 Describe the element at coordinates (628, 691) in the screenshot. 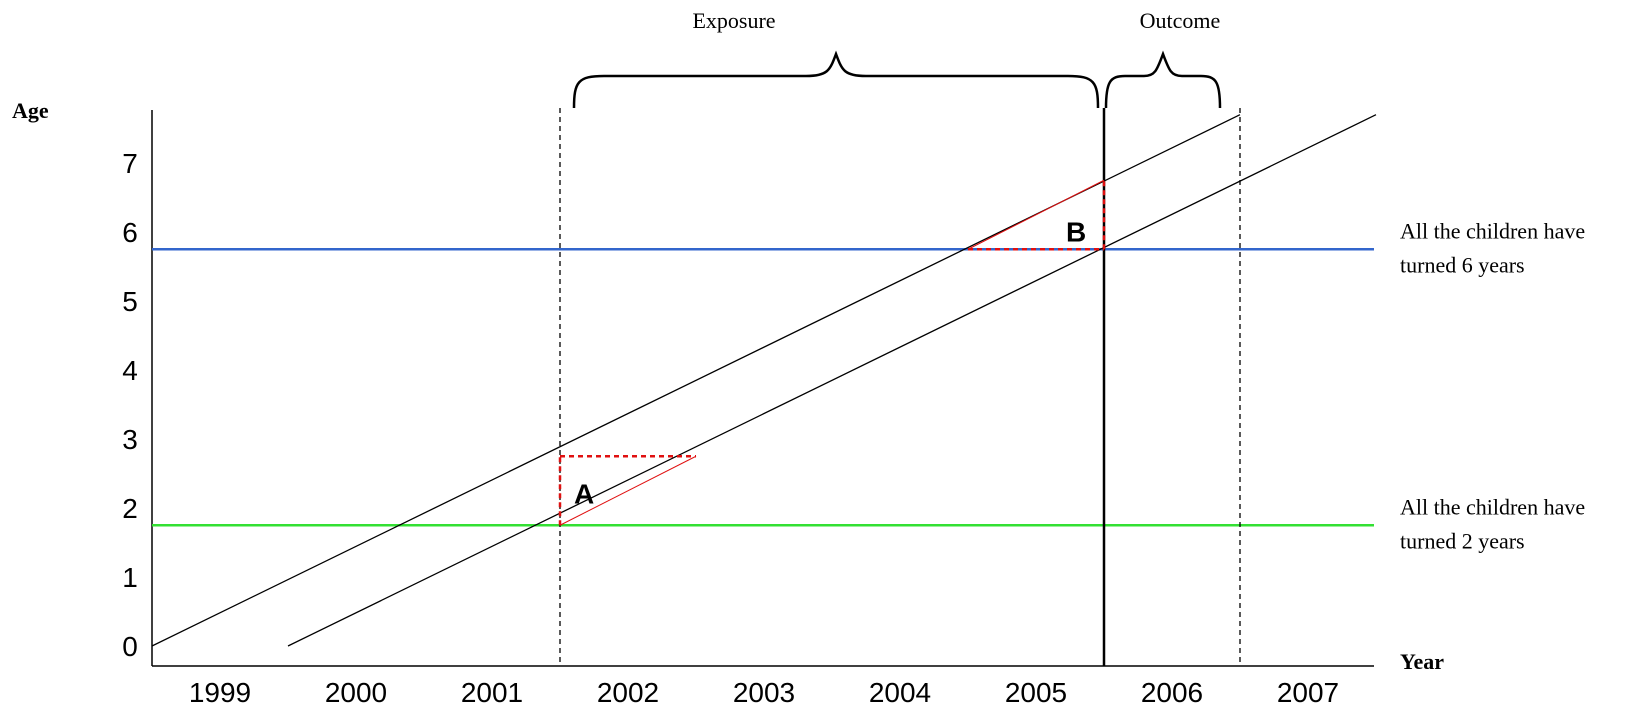

I see `x-tick-label: 2002` at that location.